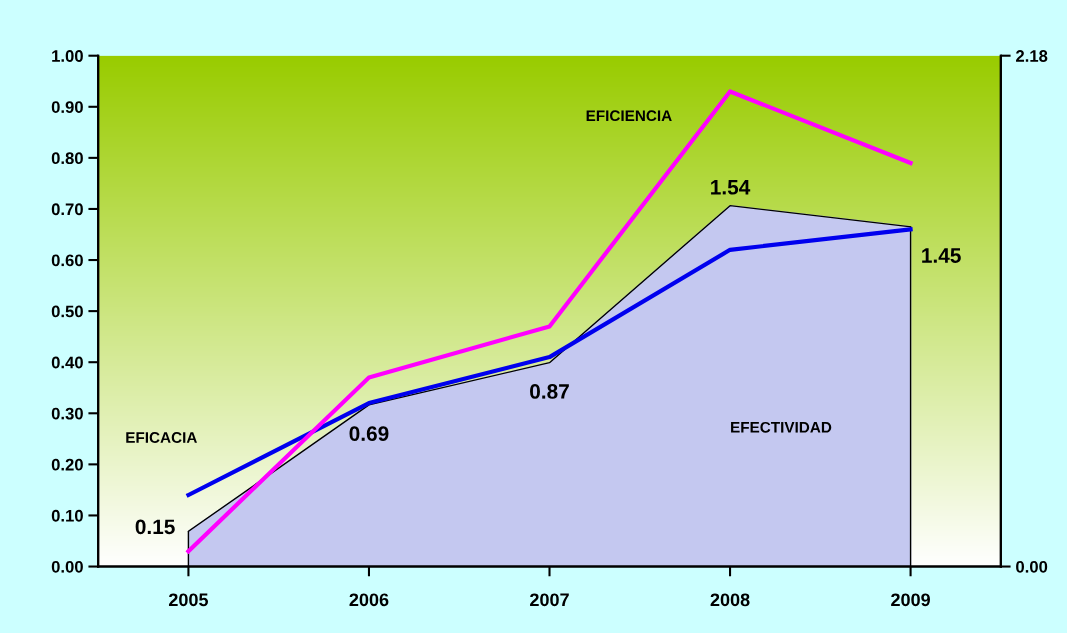 The image size is (1067, 633). I want to click on y-tick-label: 0.40, so click(67, 362).